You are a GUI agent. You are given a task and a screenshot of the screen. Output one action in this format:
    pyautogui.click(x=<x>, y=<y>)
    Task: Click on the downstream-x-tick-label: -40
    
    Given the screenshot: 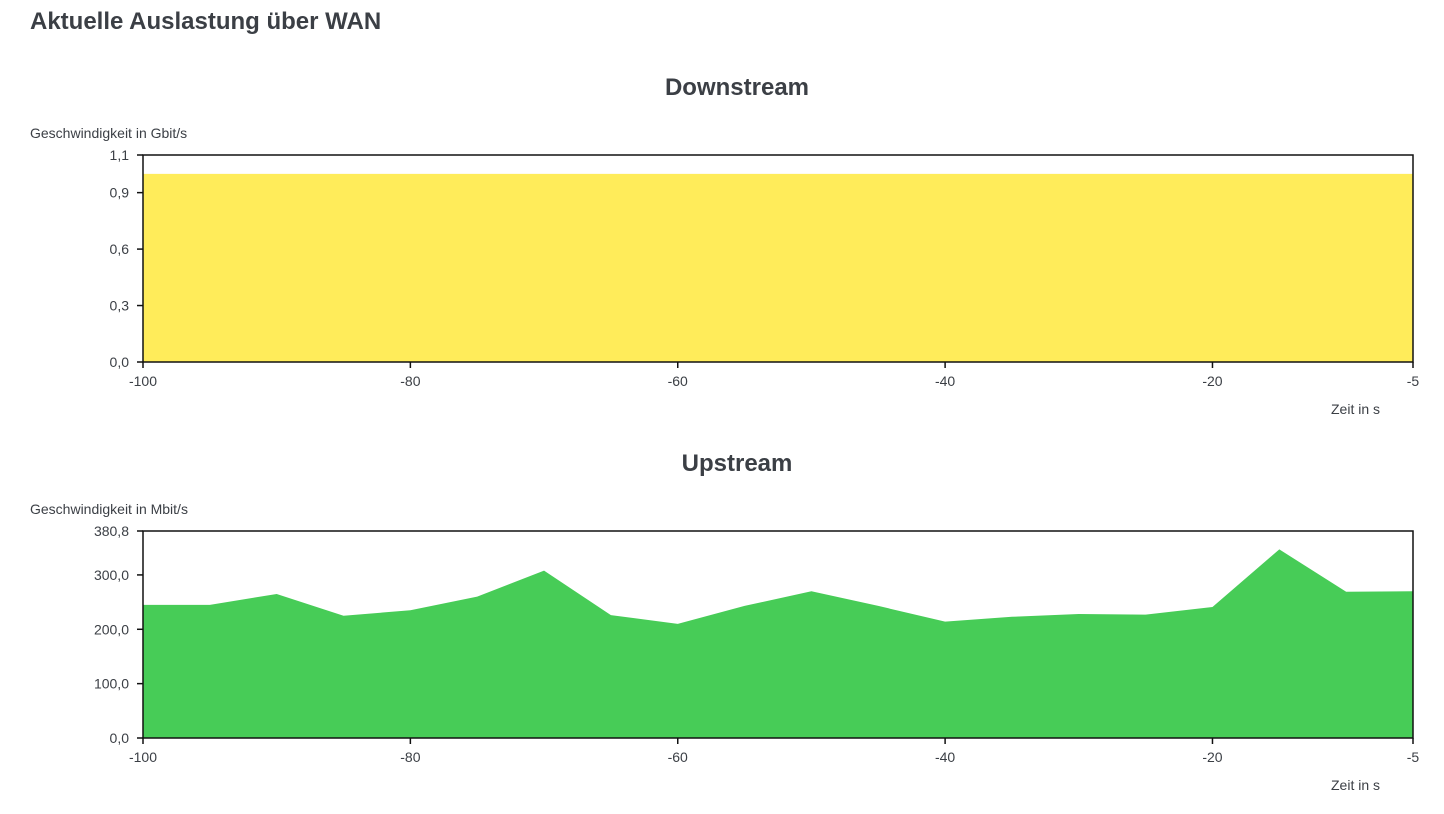 What is the action you would take?
    pyautogui.click(x=945, y=381)
    